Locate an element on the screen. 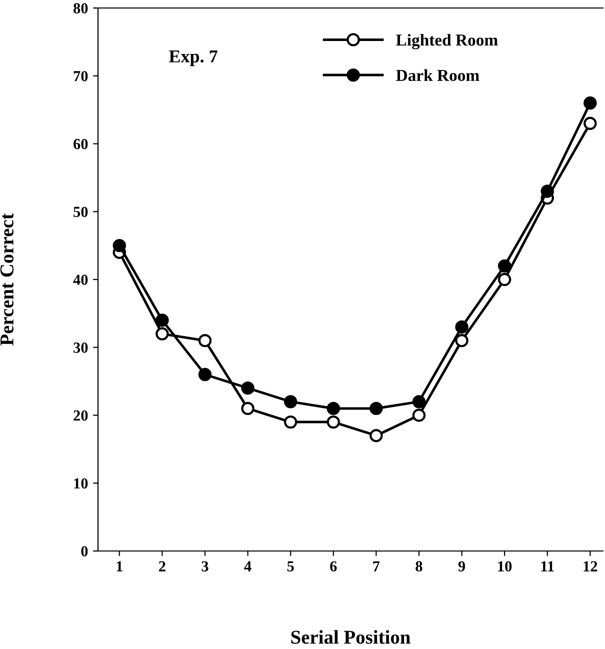 This screenshot has height=649, width=605. y-tick-label: 10 is located at coordinates (81, 483).